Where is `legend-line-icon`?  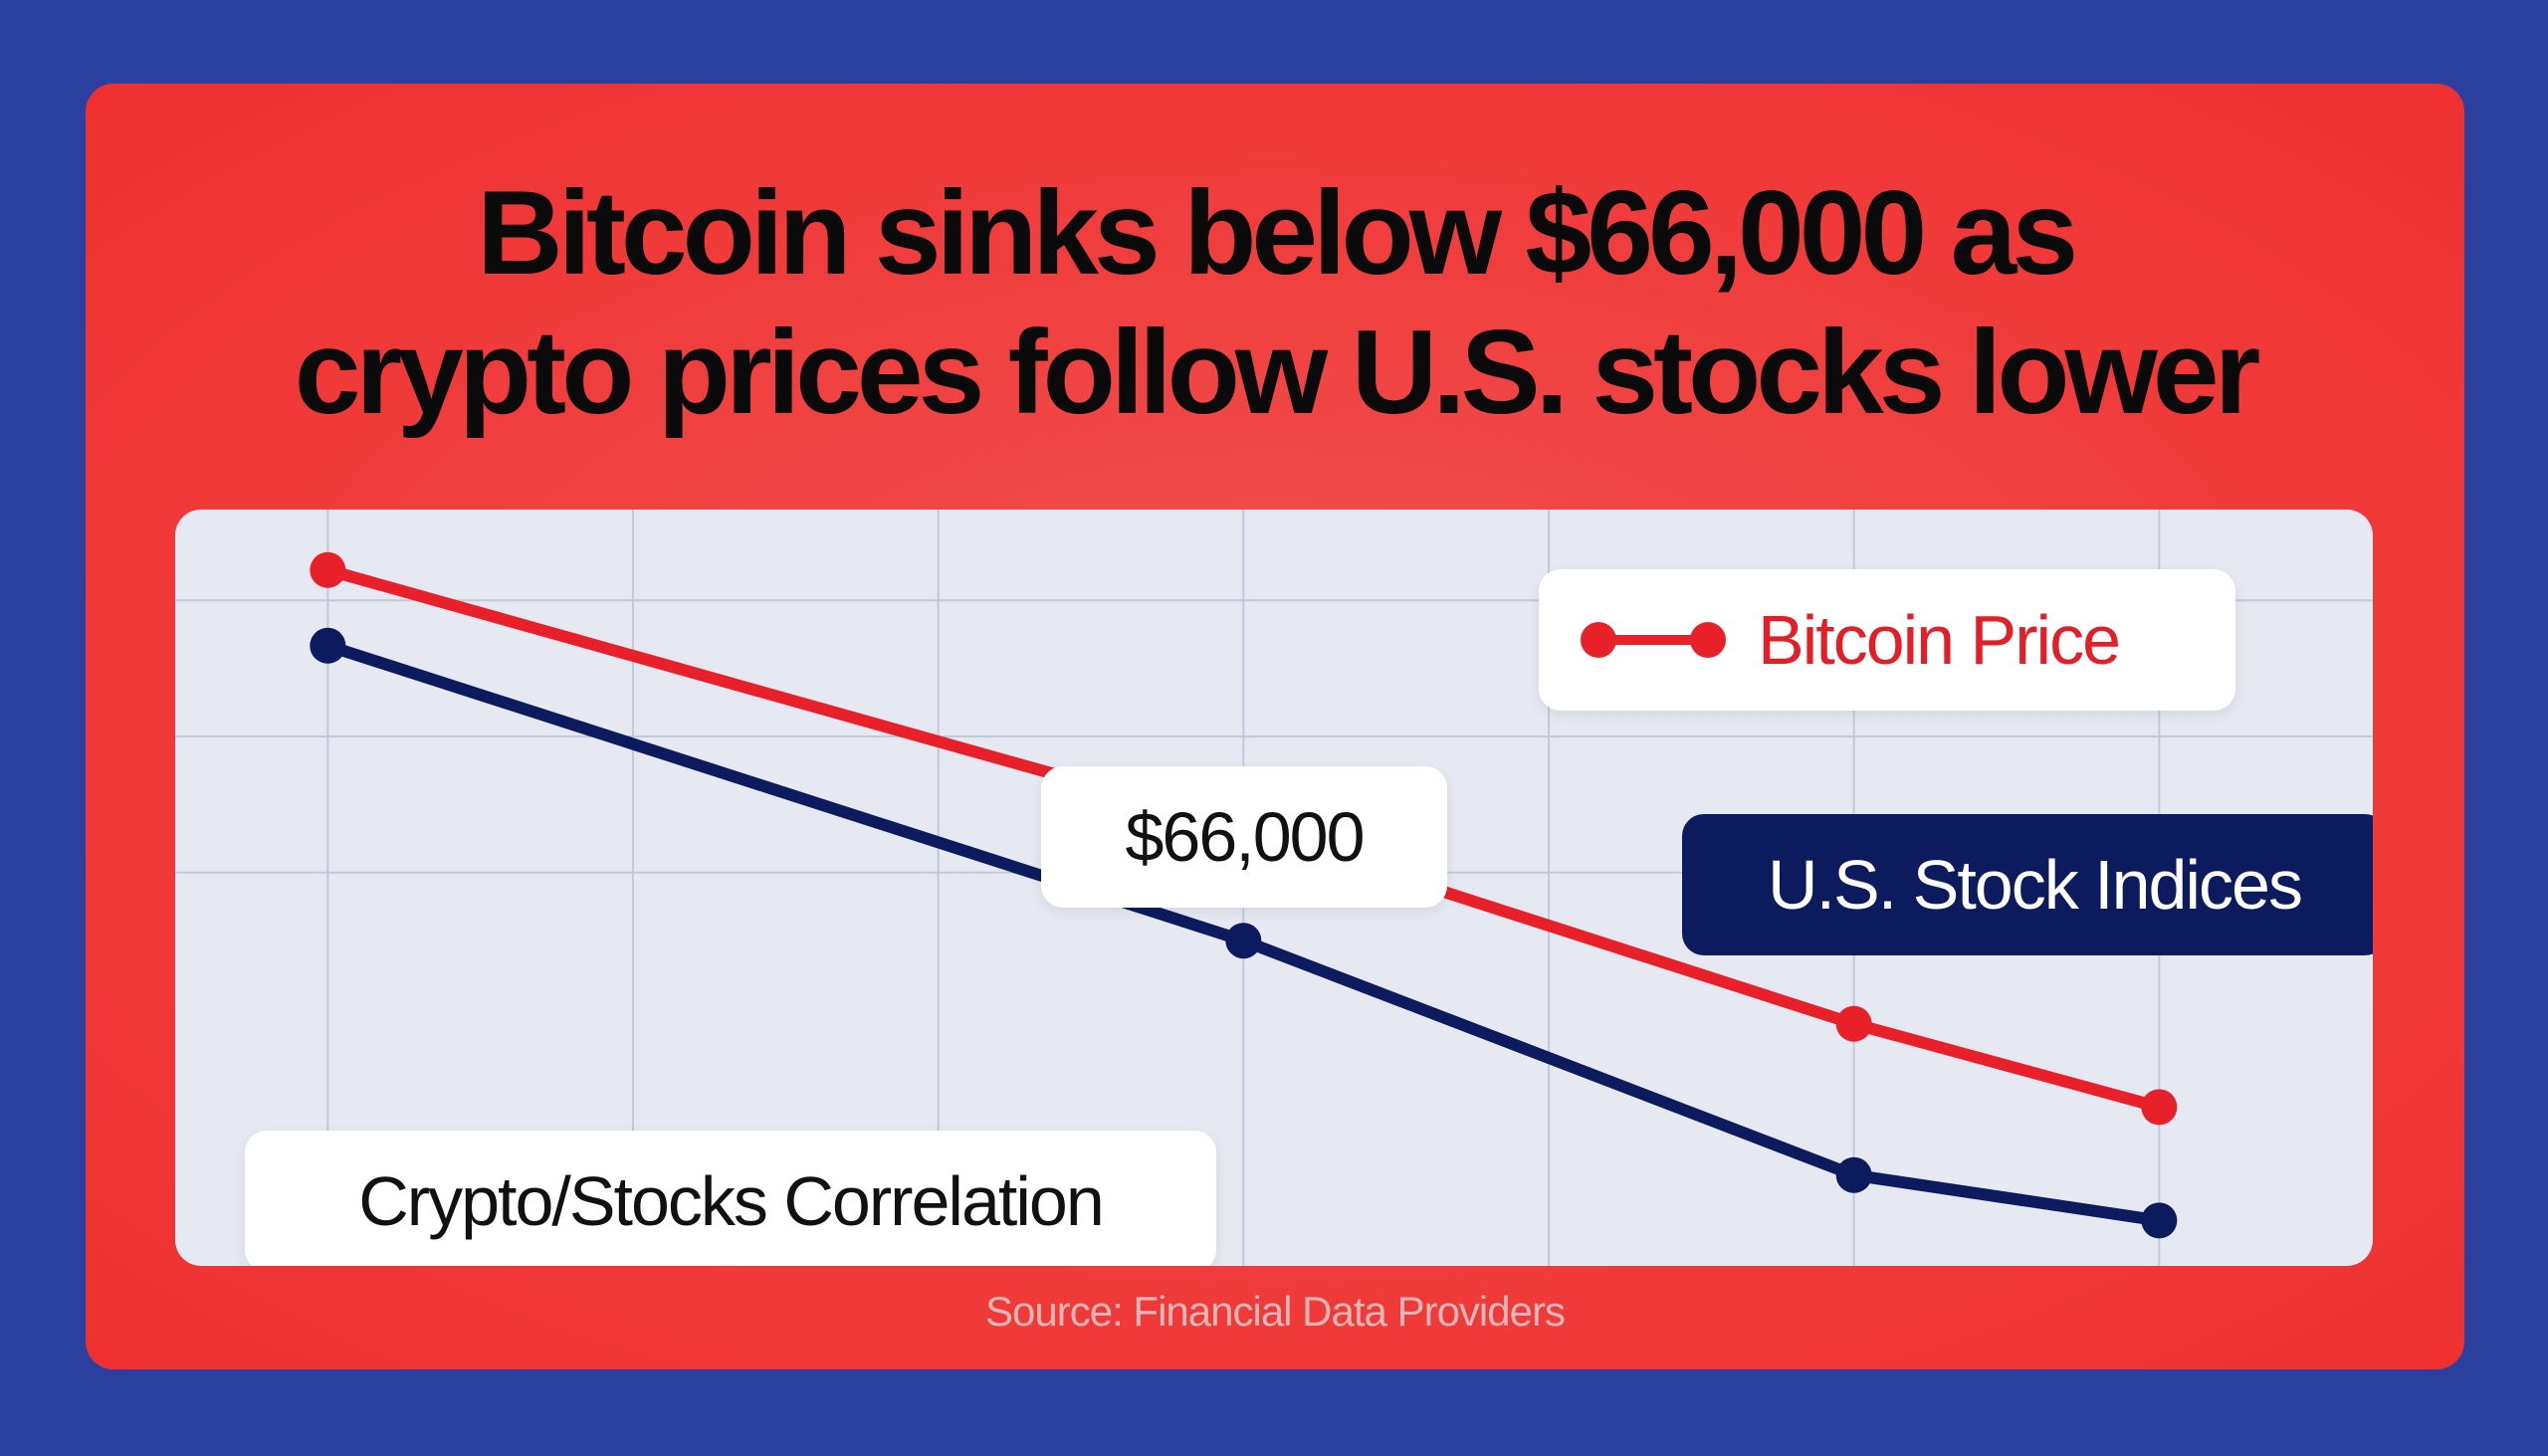 legend-line-icon is located at coordinates (1653, 640).